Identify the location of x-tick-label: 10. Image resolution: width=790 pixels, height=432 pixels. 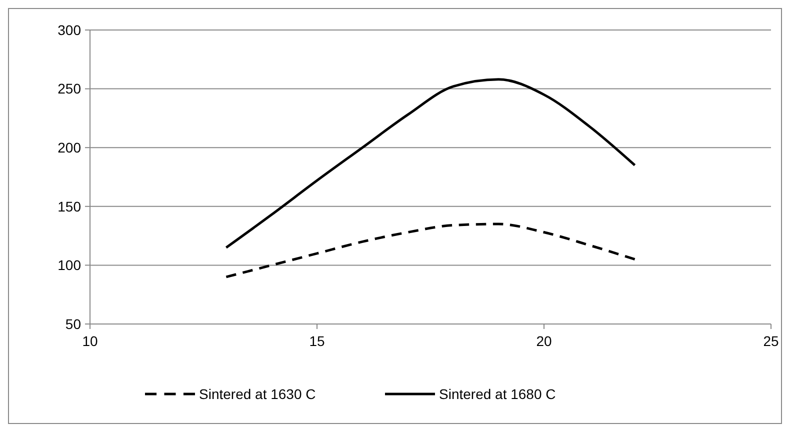
(90, 341).